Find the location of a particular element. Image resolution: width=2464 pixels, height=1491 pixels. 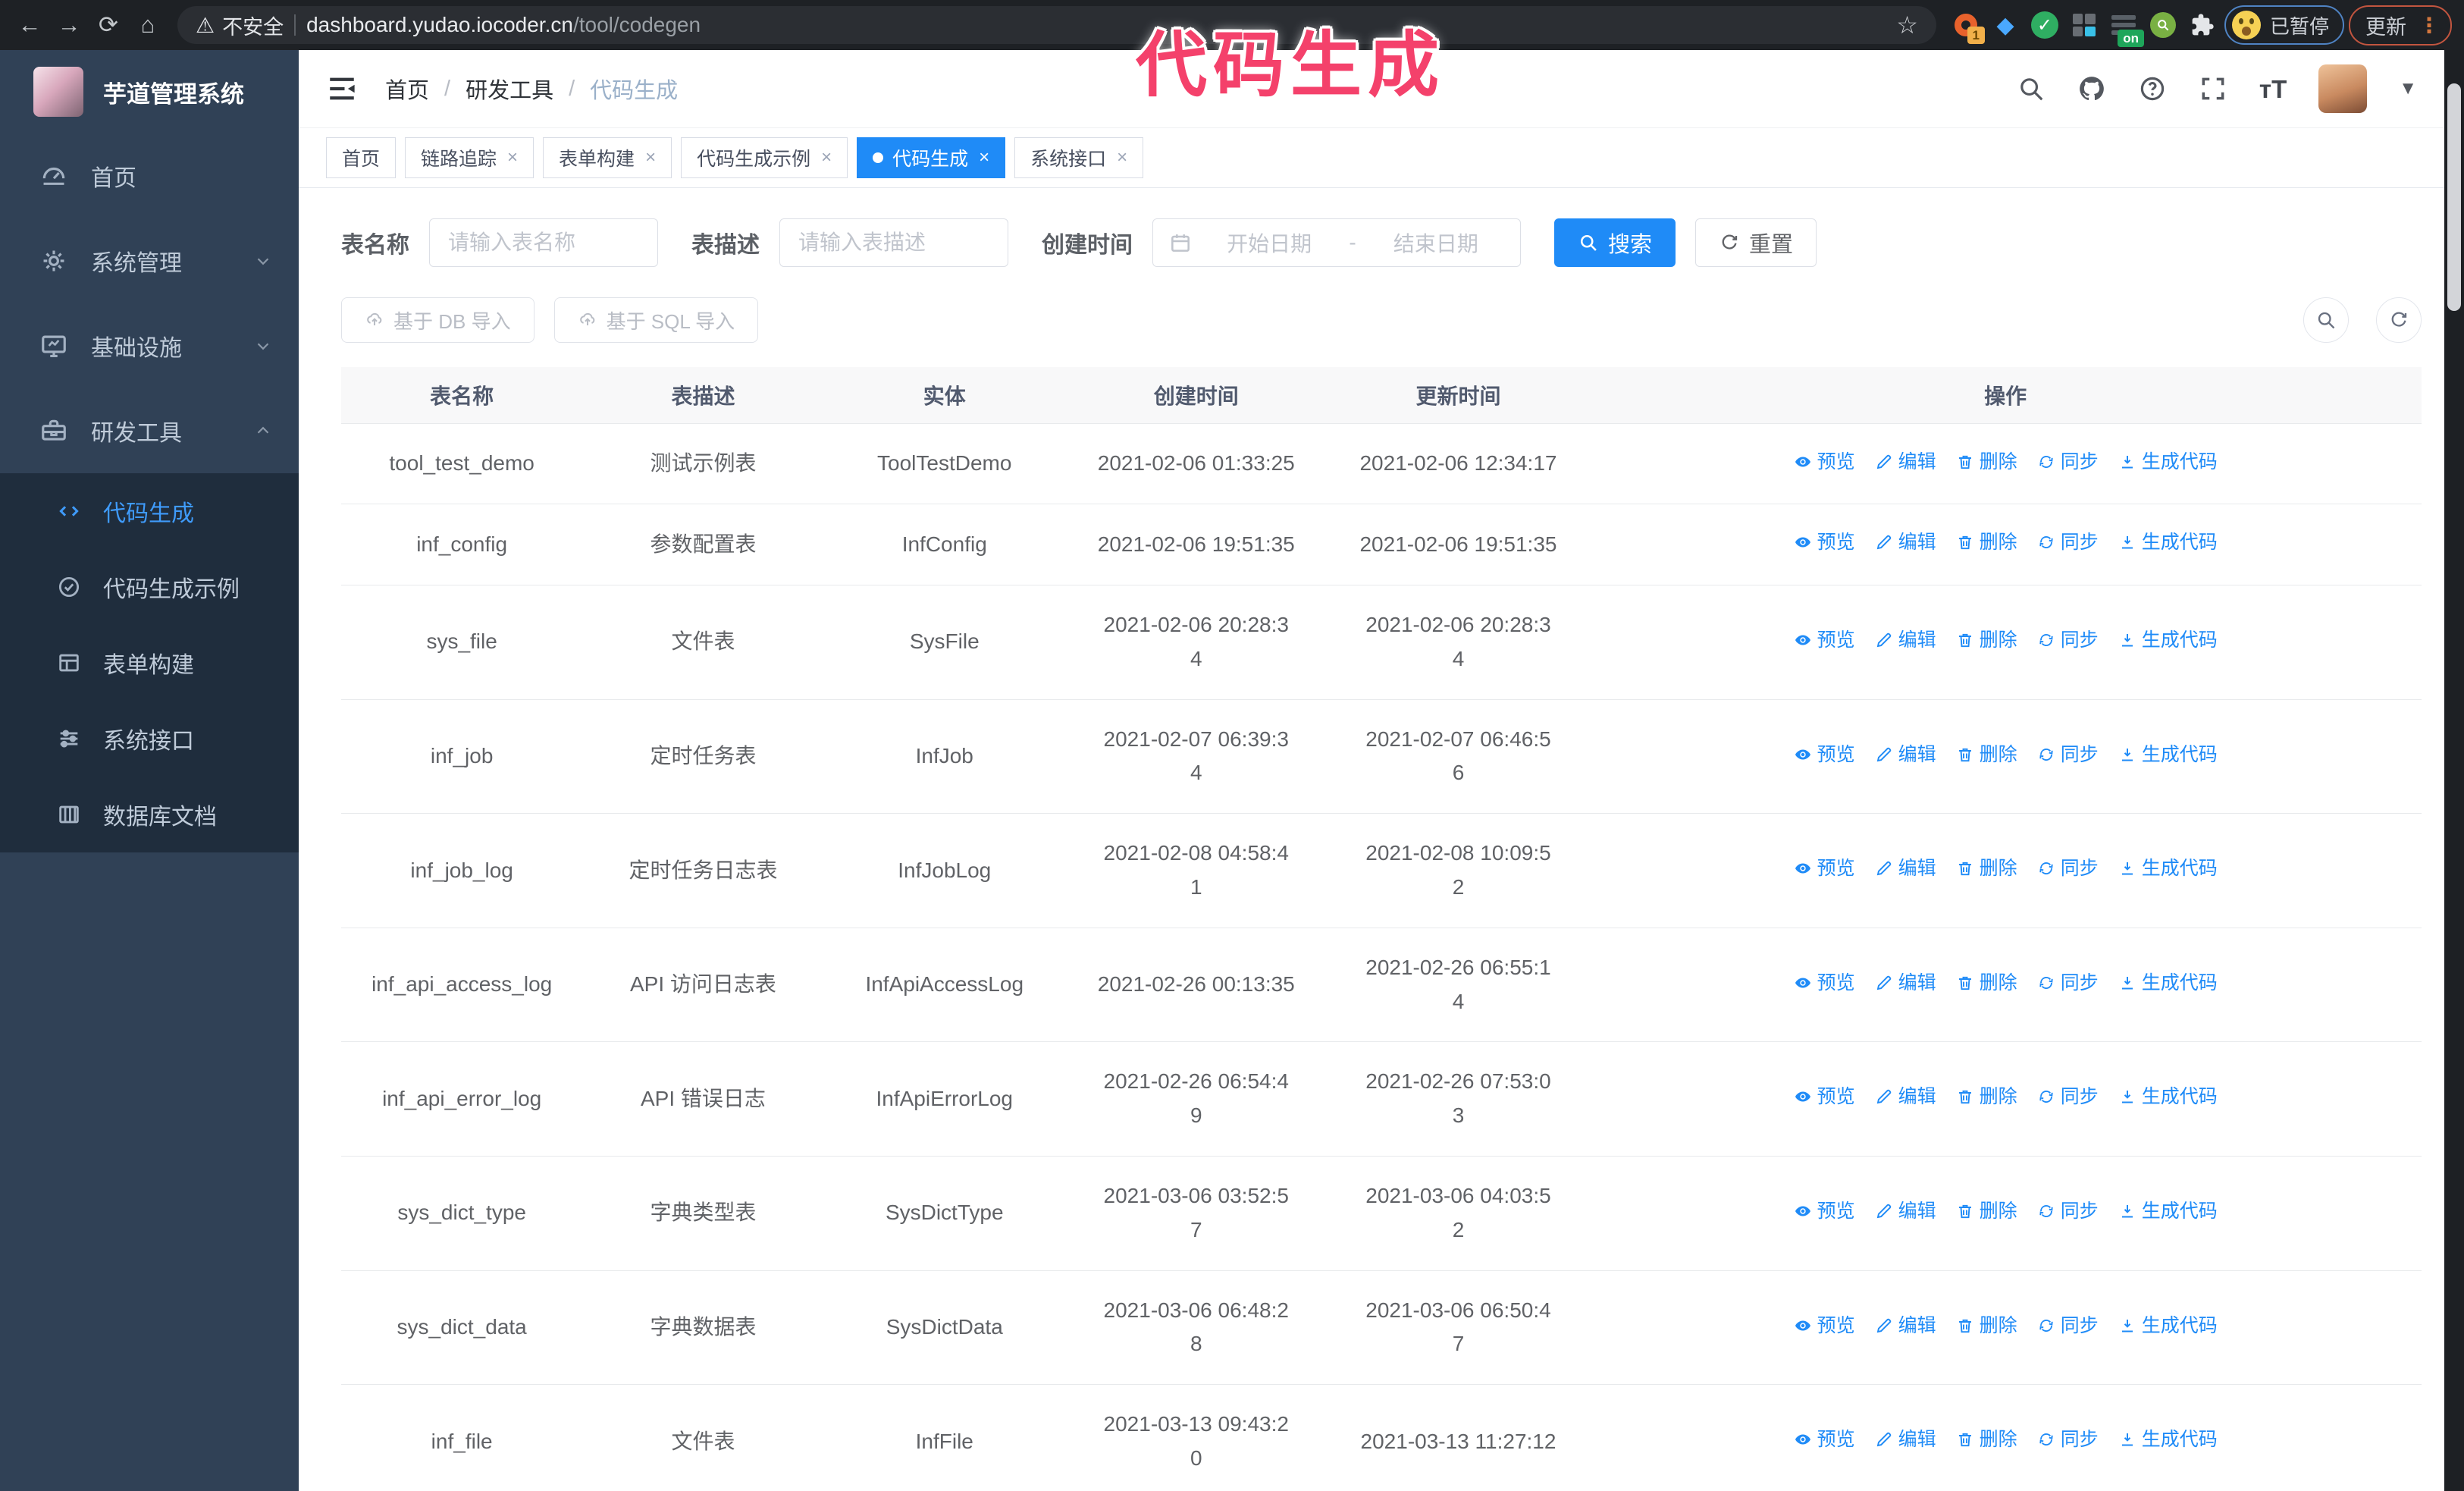

security-warning: ⚠ 不安全 is located at coordinates (240, 25).